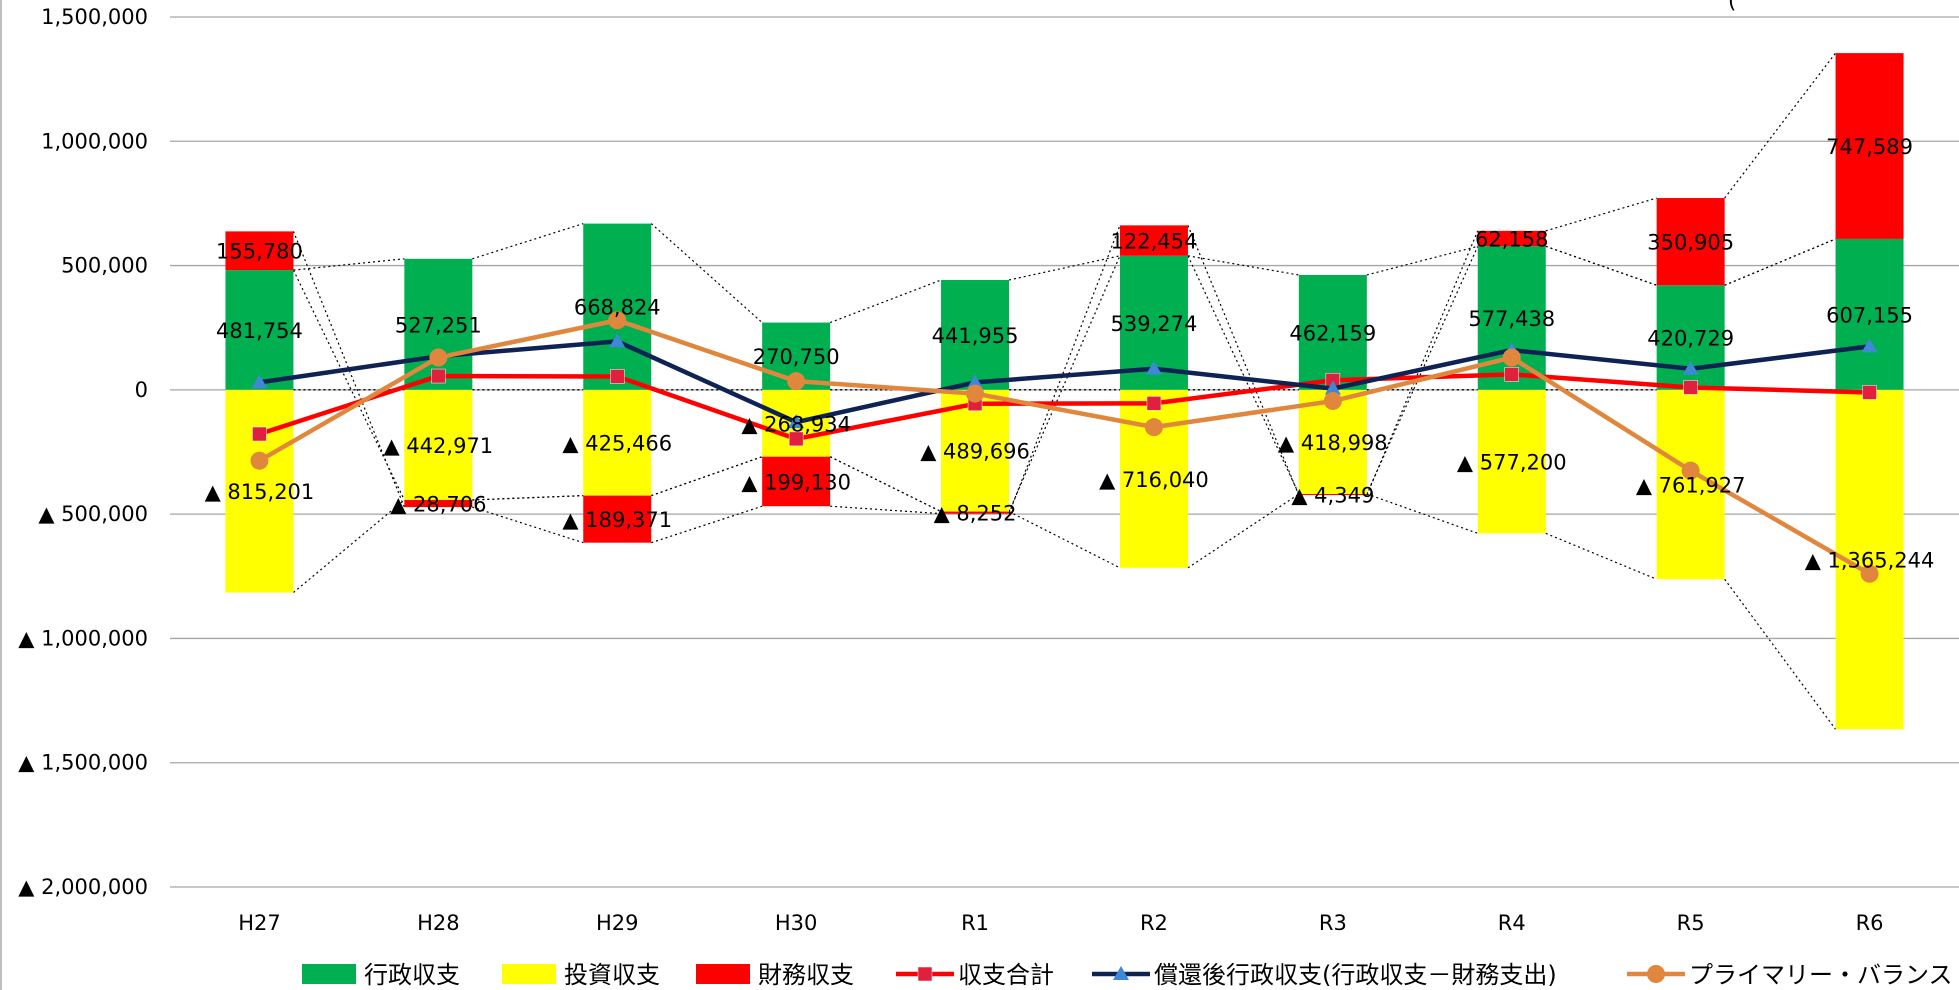 The image size is (1959, 990). What do you see at coordinates (1333, 923) in the screenshot?
I see `x-tick-label: R3` at bounding box center [1333, 923].